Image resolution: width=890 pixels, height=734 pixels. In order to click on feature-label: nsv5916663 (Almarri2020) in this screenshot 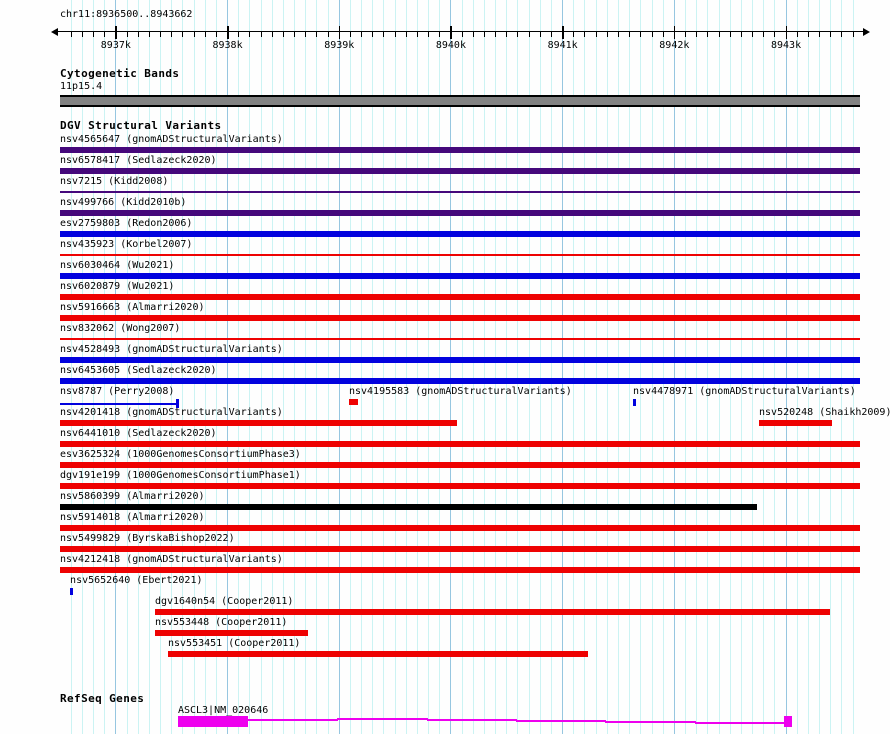, I will do `click(132, 307)`.